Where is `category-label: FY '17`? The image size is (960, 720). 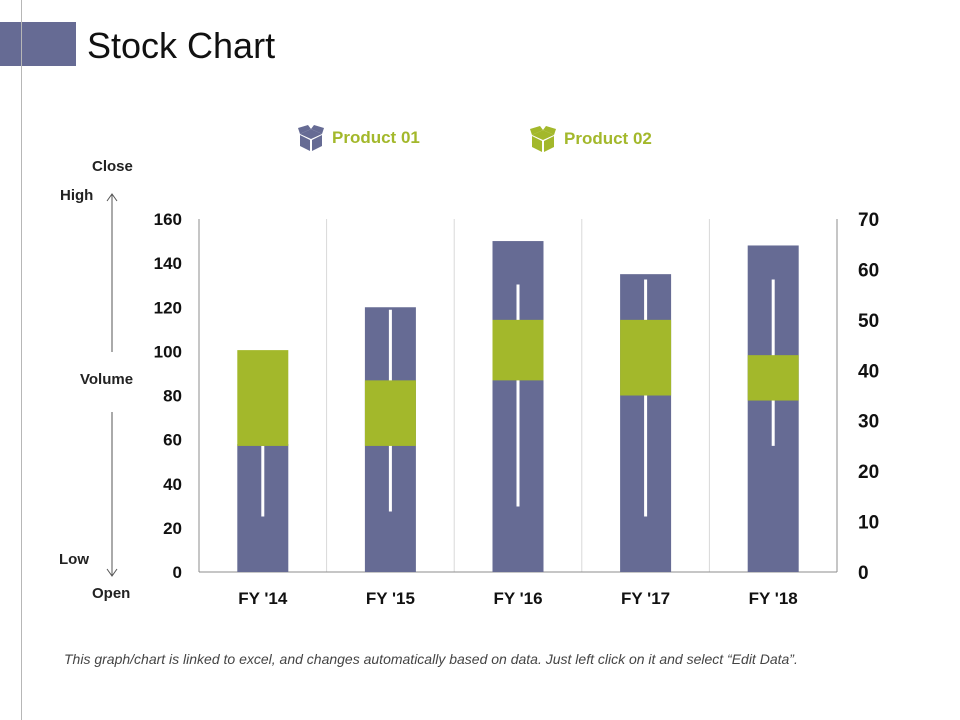
category-label: FY '17 is located at coordinates (645, 598).